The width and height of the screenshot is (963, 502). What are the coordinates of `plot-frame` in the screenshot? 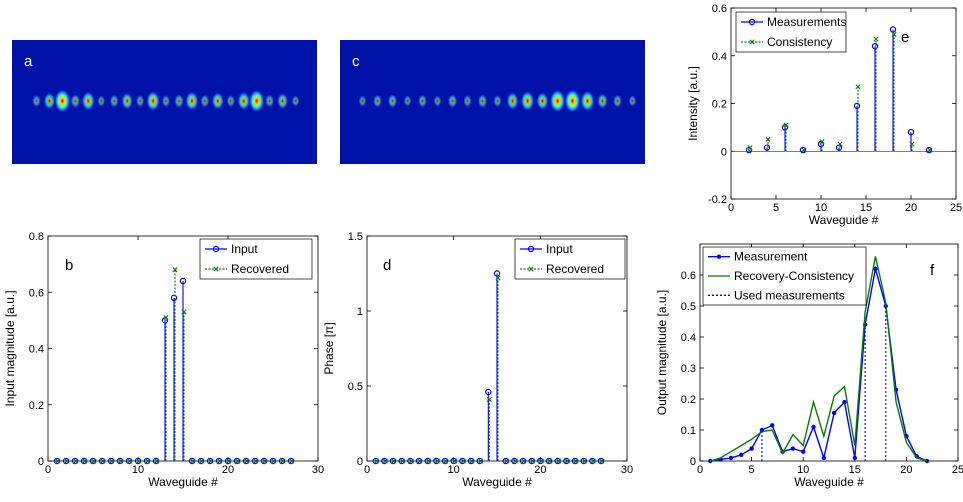 It's located at (829, 352).